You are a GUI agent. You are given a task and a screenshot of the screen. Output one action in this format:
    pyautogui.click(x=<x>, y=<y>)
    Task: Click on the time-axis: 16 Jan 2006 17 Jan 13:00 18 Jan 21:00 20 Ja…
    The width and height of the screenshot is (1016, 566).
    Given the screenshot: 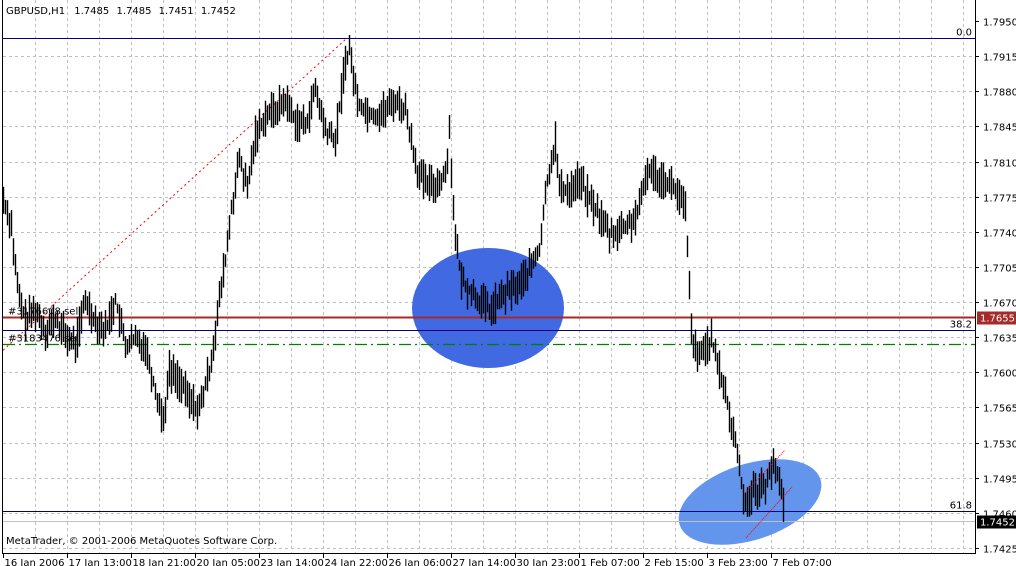 What is the action you would take?
    pyautogui.click(x=417, y=559)
    